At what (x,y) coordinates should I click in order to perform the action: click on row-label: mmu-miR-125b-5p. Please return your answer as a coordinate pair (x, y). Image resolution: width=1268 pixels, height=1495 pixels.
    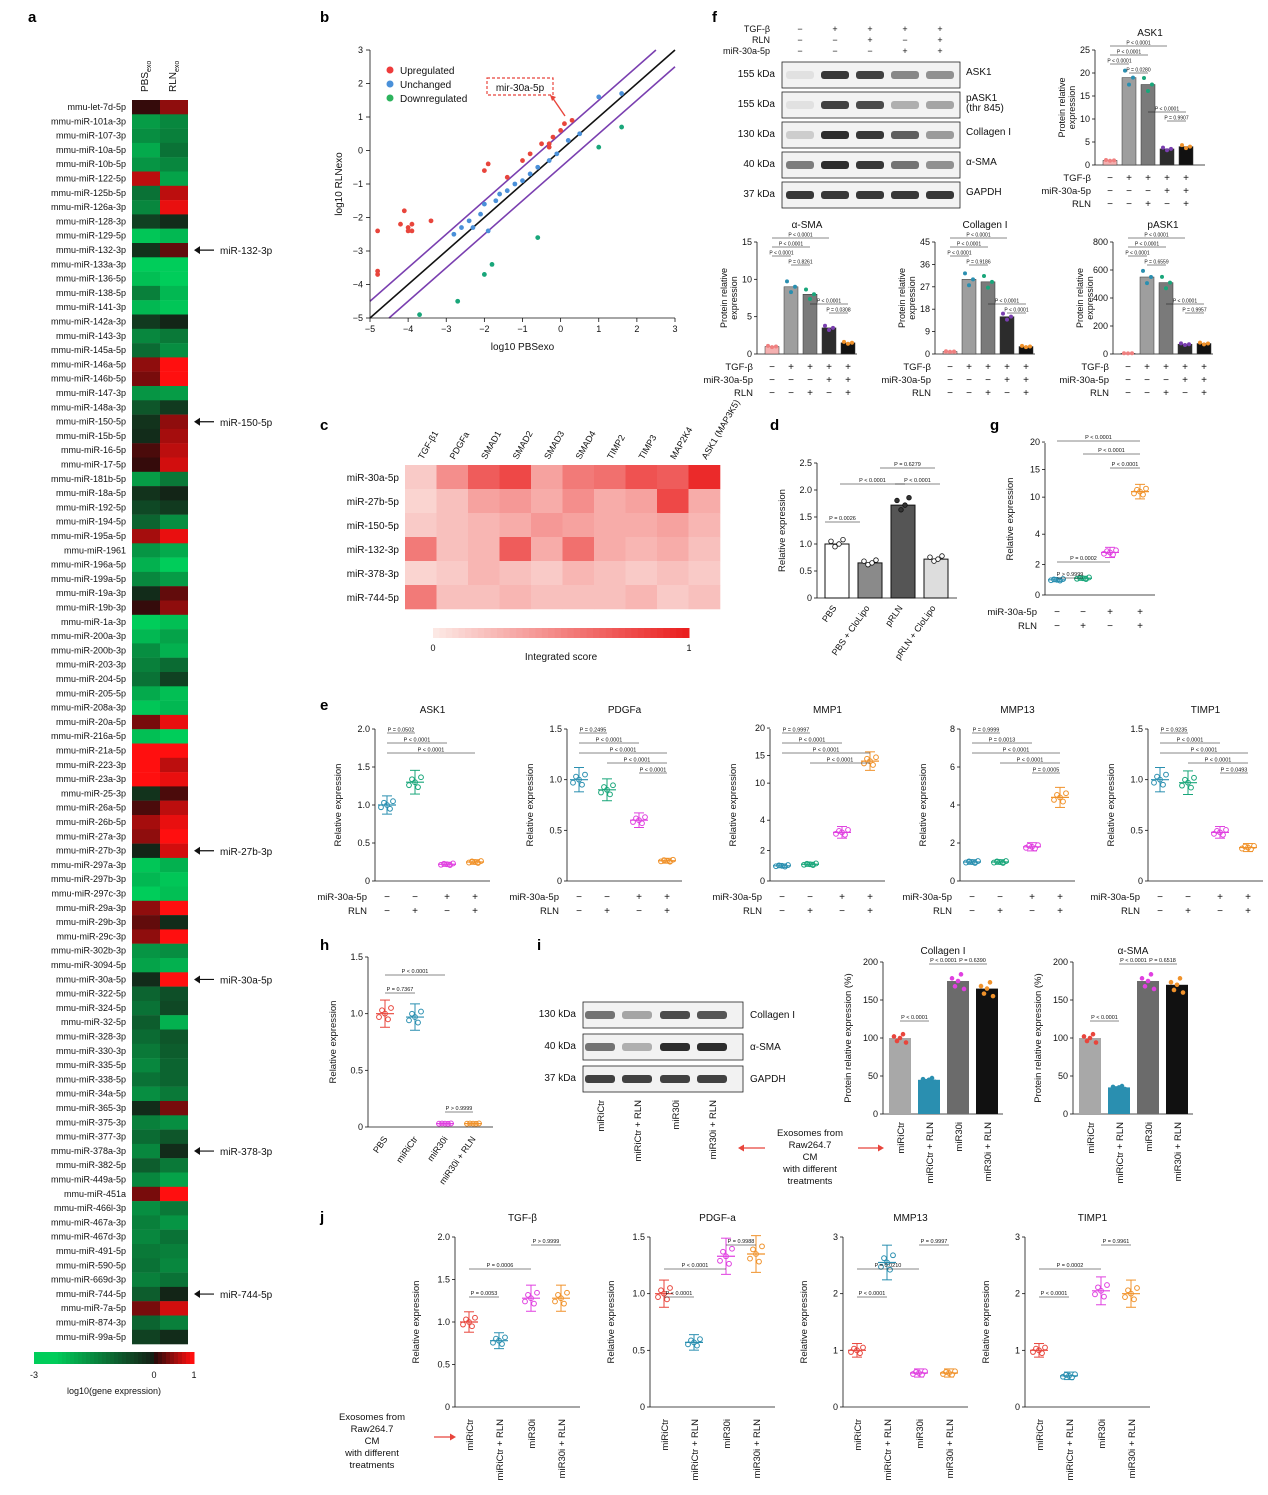
    Looking at the image, I should click on (88, 193).